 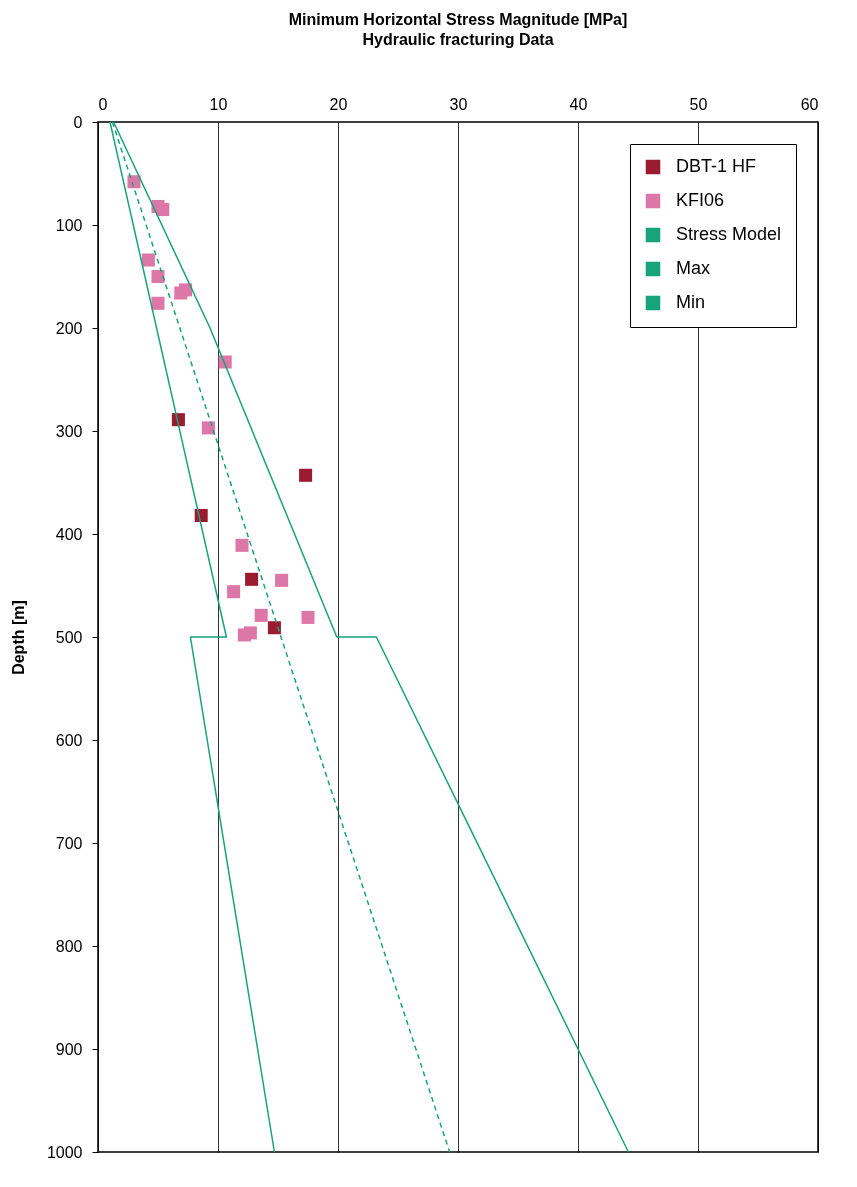 I want to click on x-tick-label: 20, so click(x=338, y=104).